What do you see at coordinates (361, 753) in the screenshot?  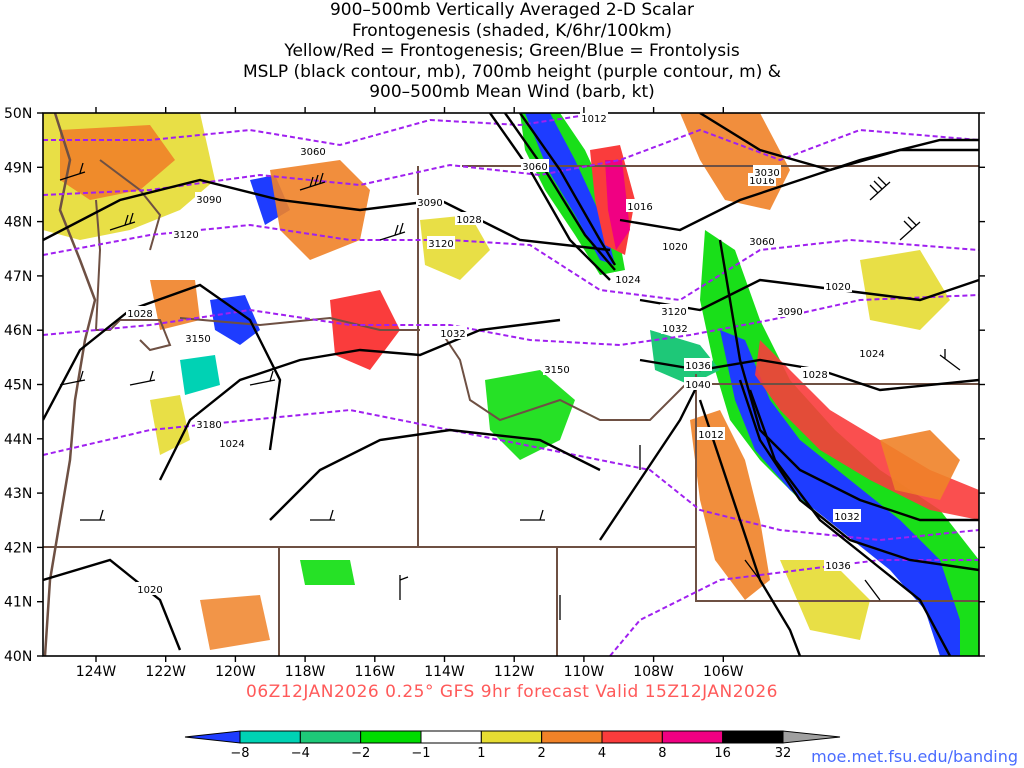 I see `colorbar-tick-label: −2` at bounding box center [361, 753].